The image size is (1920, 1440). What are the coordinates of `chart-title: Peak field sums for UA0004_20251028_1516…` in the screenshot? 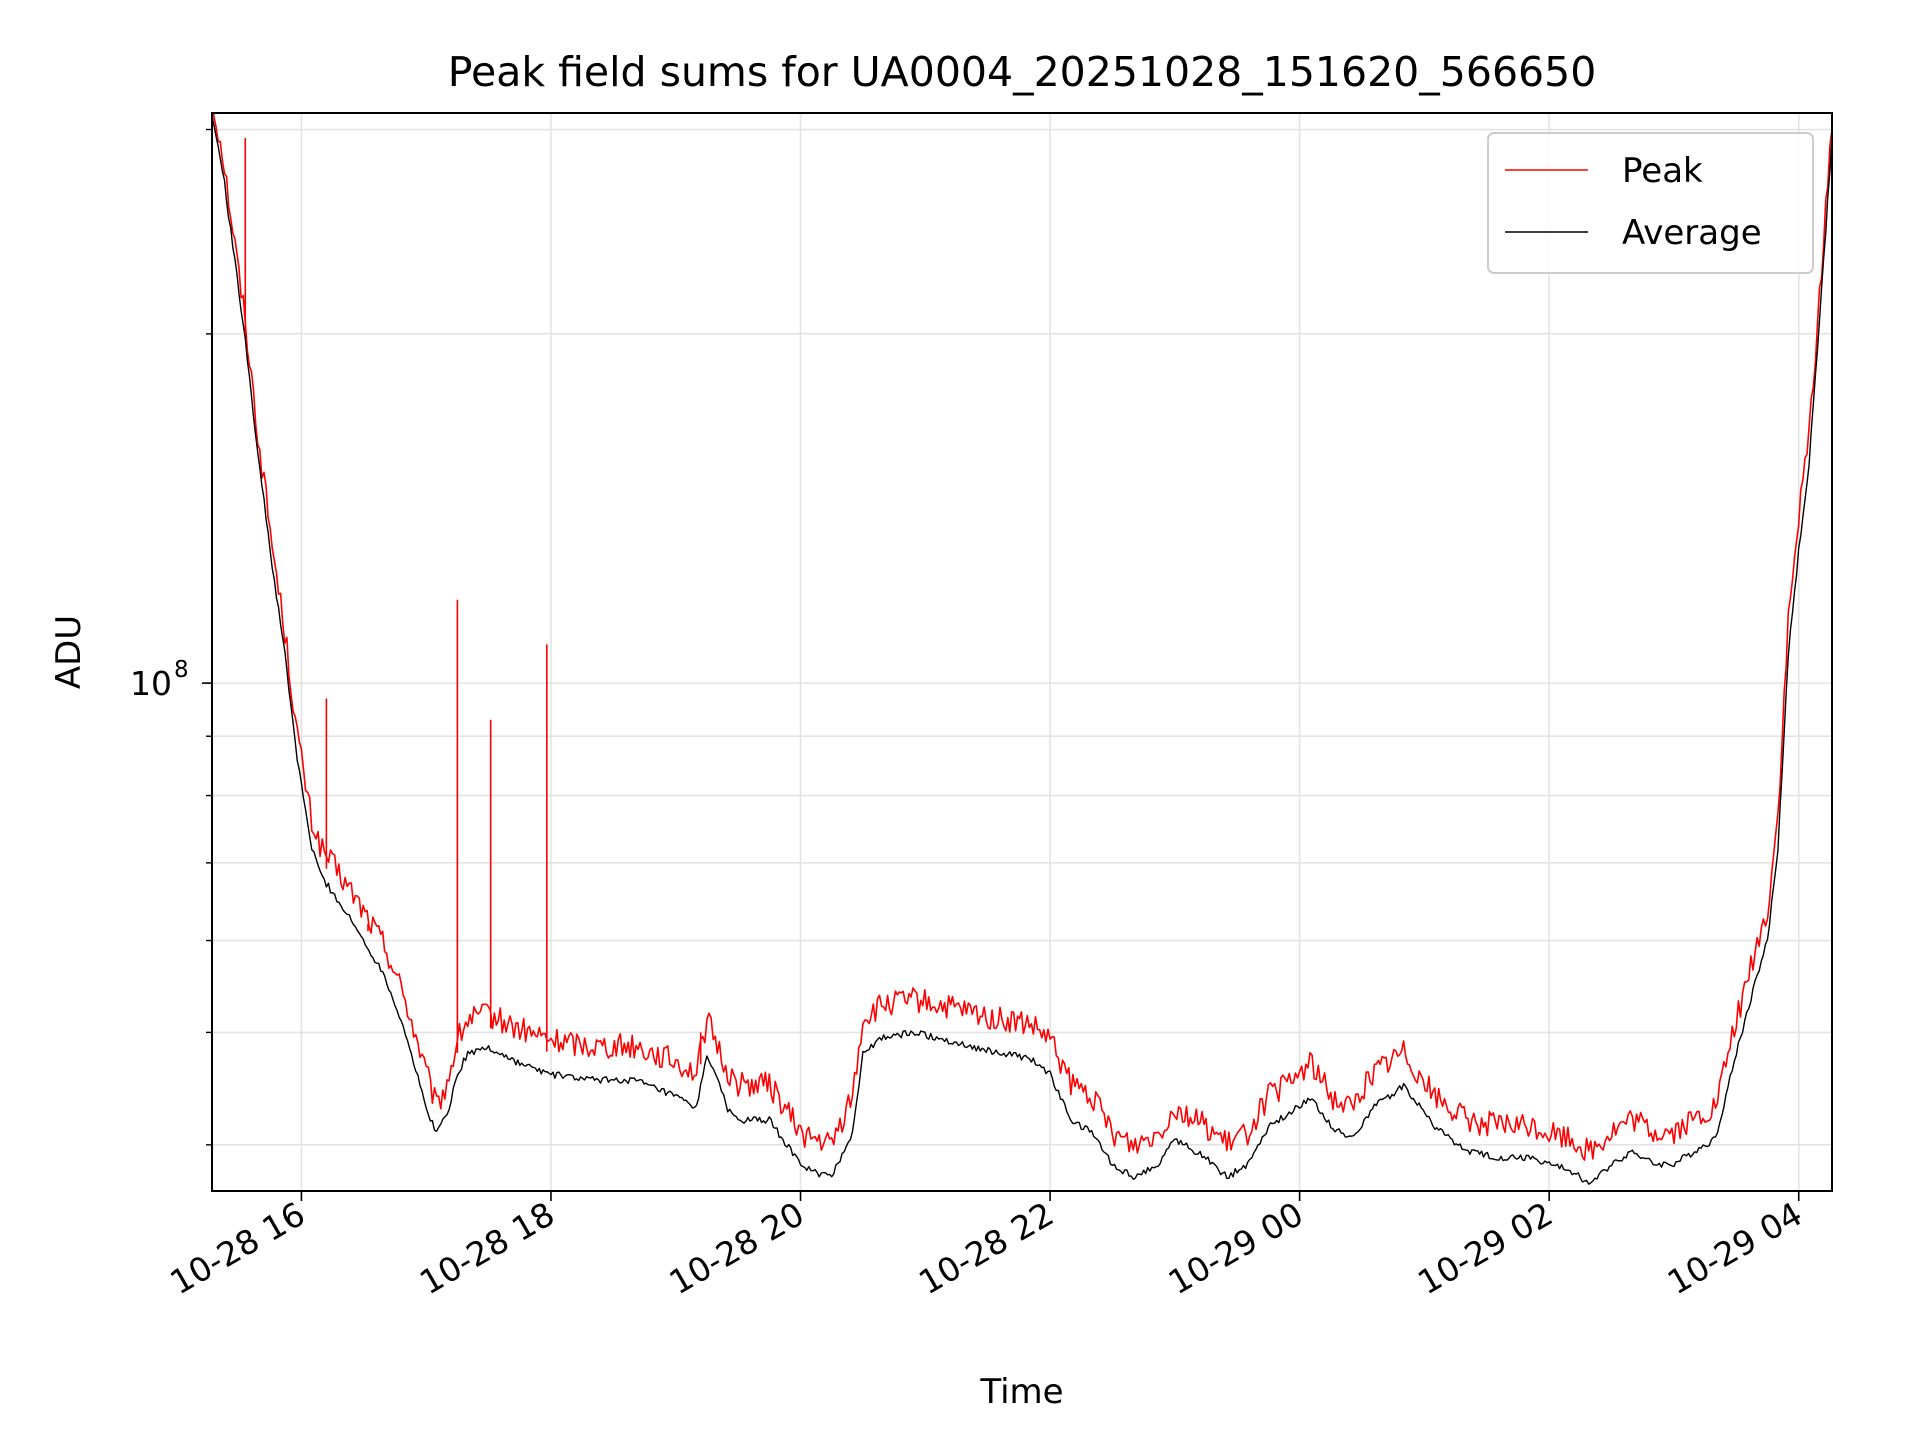 It's located at (1022, 72).